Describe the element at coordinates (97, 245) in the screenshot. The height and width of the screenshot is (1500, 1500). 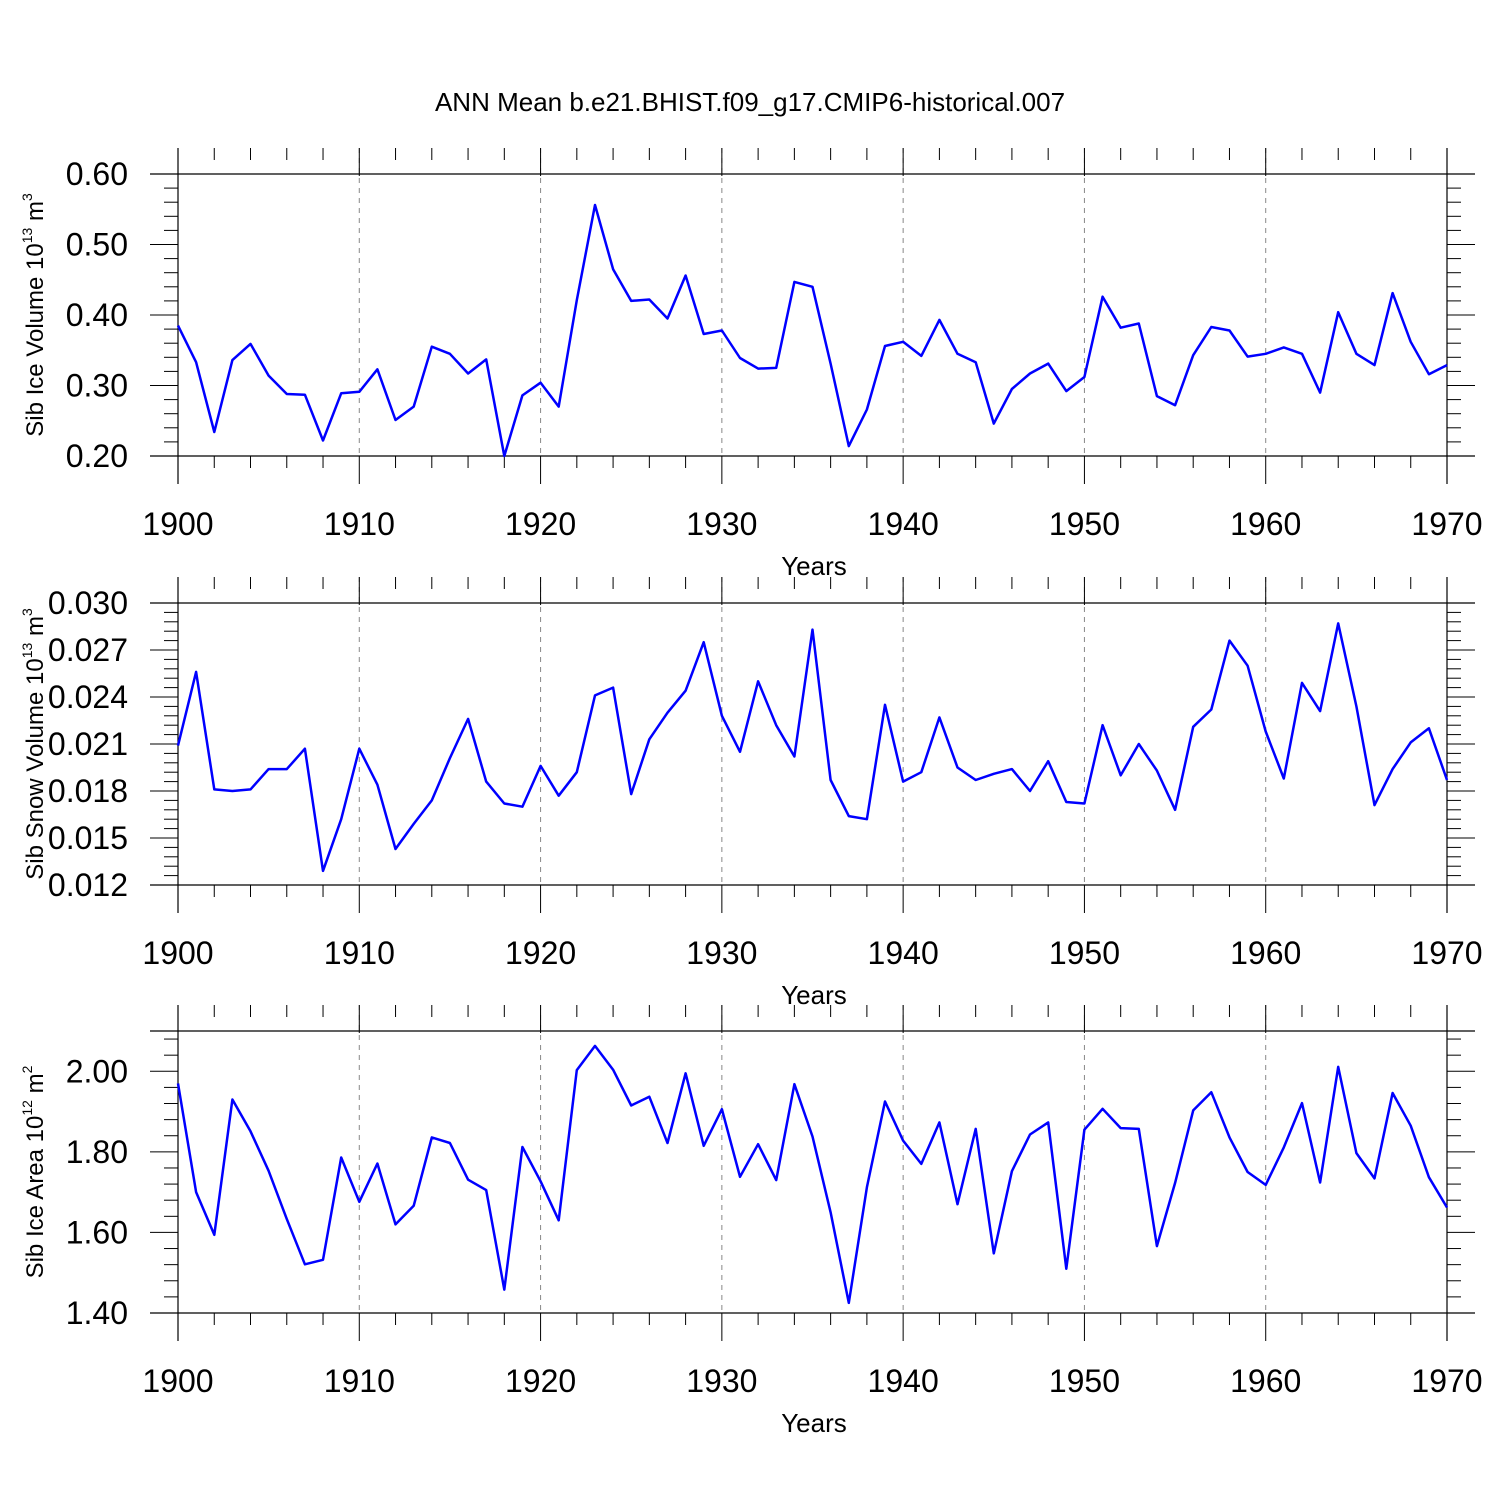
I see `y-tick-label: 0.50` at that location.